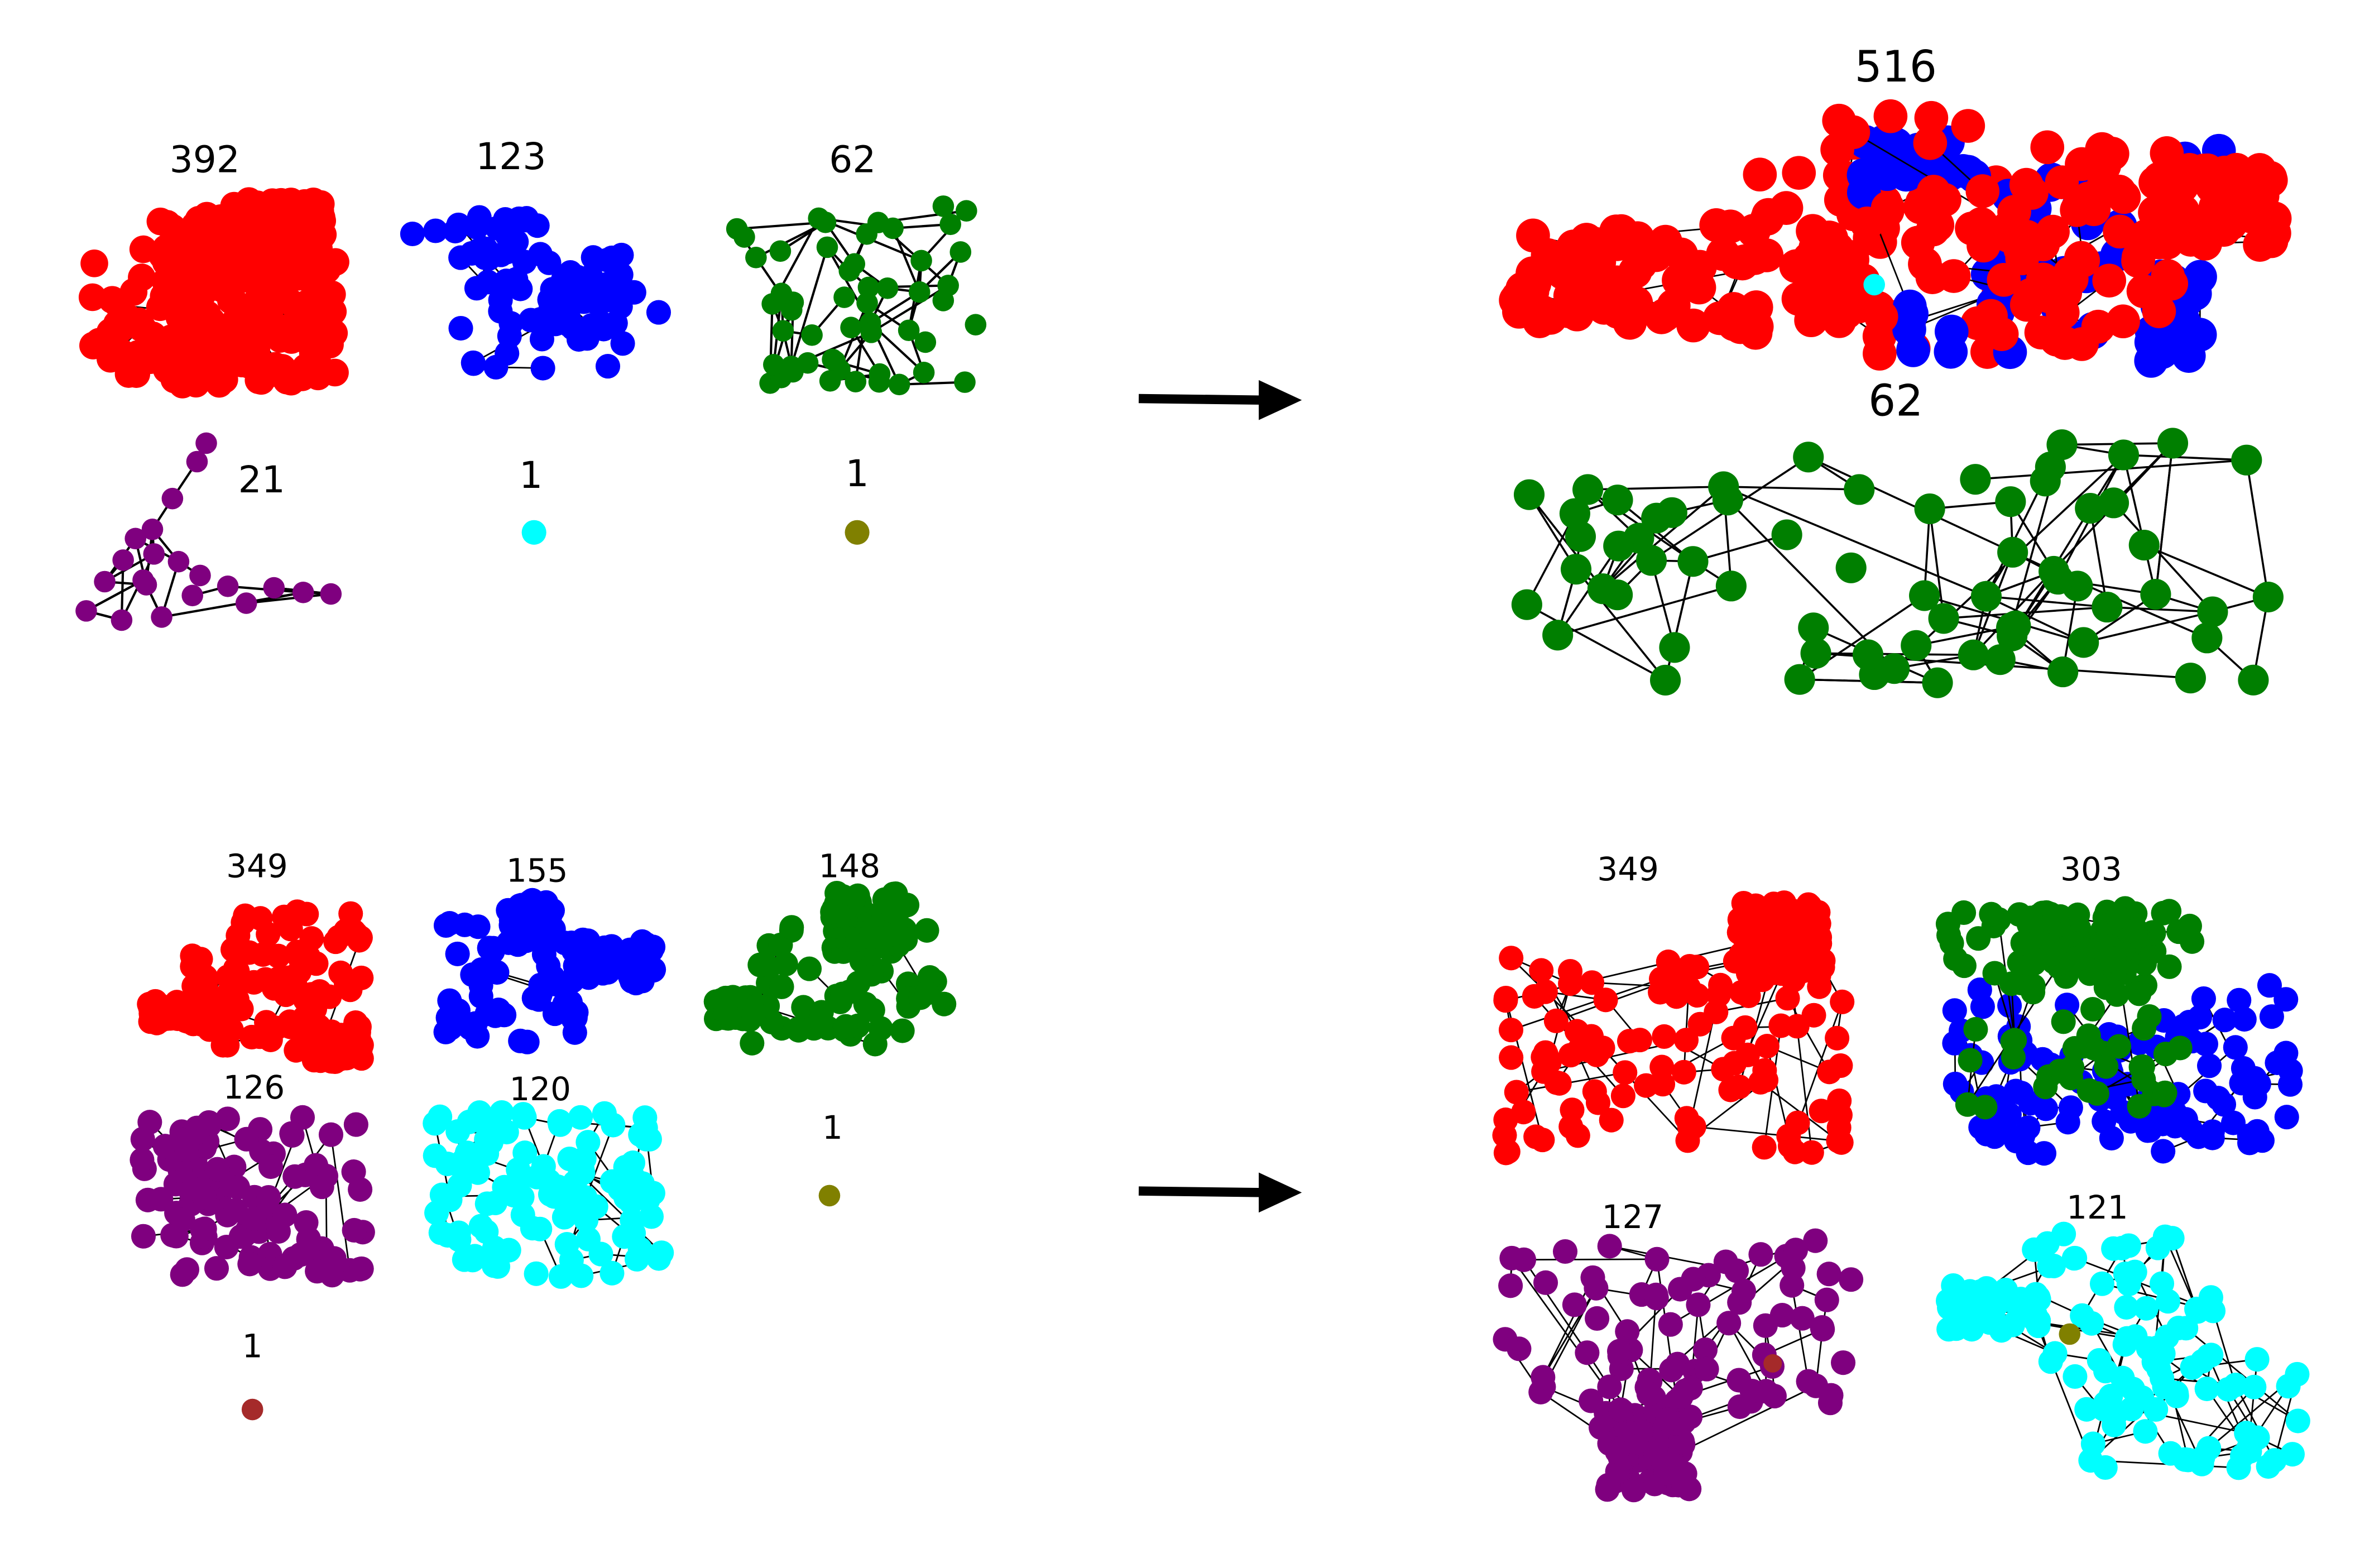  What do you see at coordinates (2070, 1008) in the screenshot?
I see `cluster-ba-bluegreen-green` at bounding box center [2070, 1008].